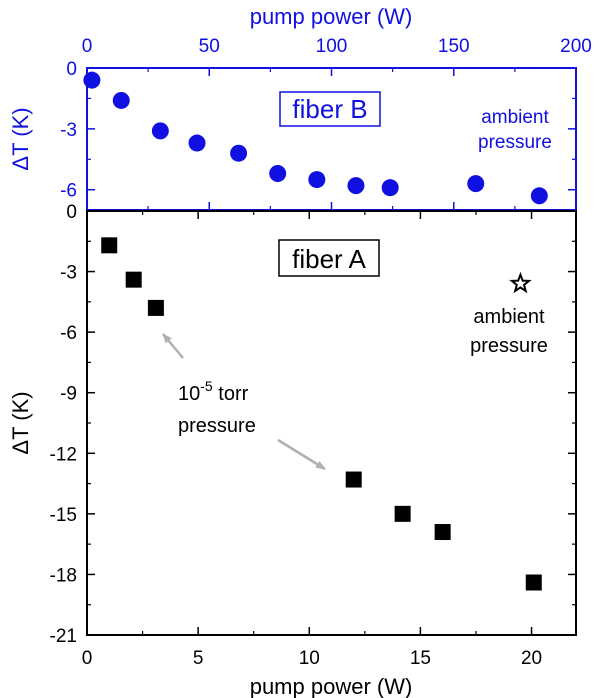  What do you see at coordinates (20, 422) in the screenshot?
I see `bottom-y-axis-label: ΔT (K)` at bounding box center [20, 422].